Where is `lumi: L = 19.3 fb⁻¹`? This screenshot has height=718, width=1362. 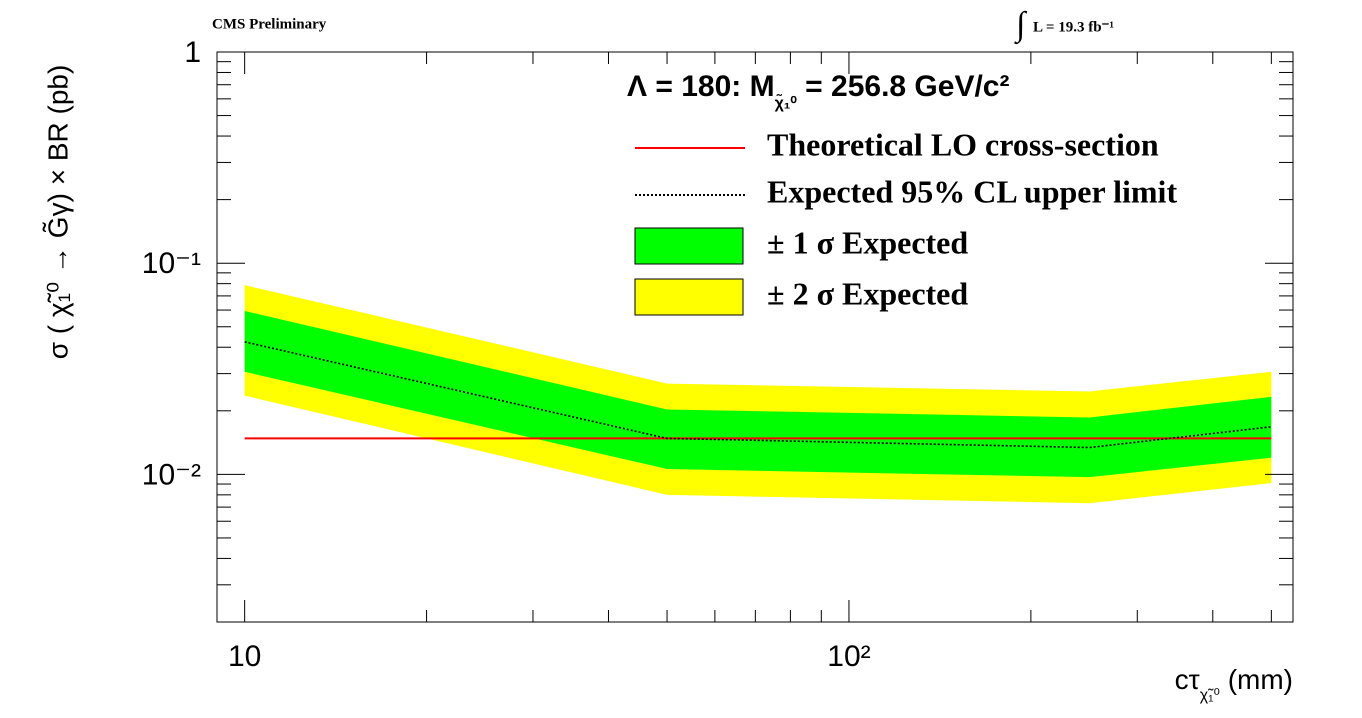
lumi: L = 19.3 fb⁻¹ is located at coordinates (1073, 27).